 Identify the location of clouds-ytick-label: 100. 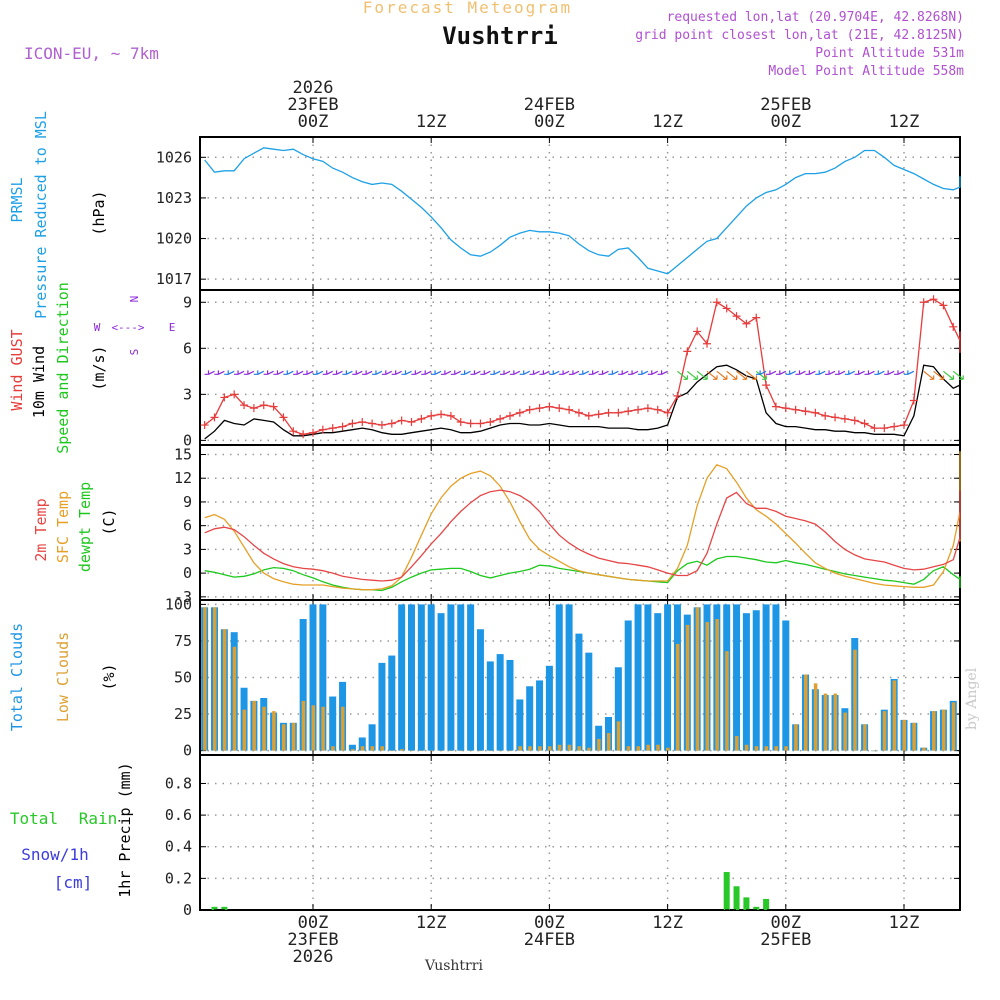
(178, 604).